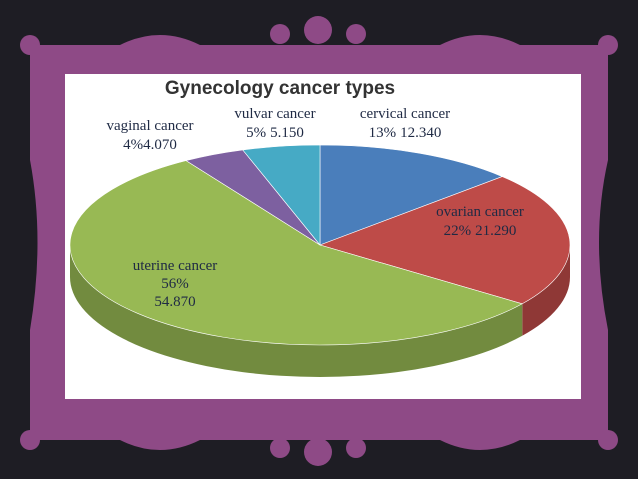 Image resolution: width=638 pixels, height=479 pixels. What do you see at coordinates (495, 231) in the screenshot?
I see `slice-count: 21.290` at bounding box center [495, 231].